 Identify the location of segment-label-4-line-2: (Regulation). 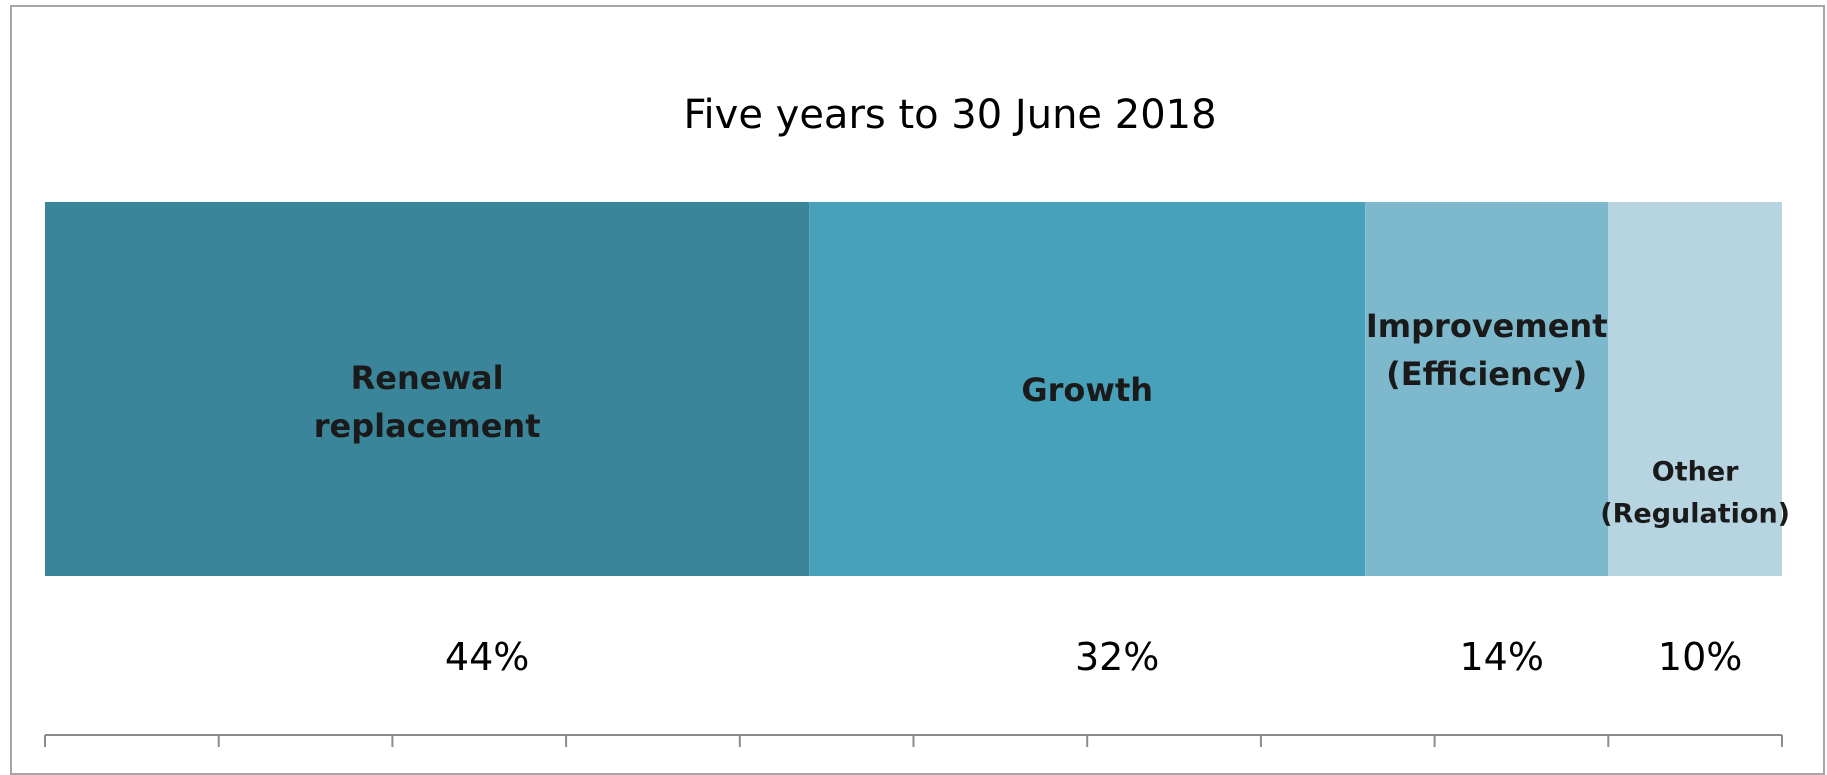
(1695, 513).